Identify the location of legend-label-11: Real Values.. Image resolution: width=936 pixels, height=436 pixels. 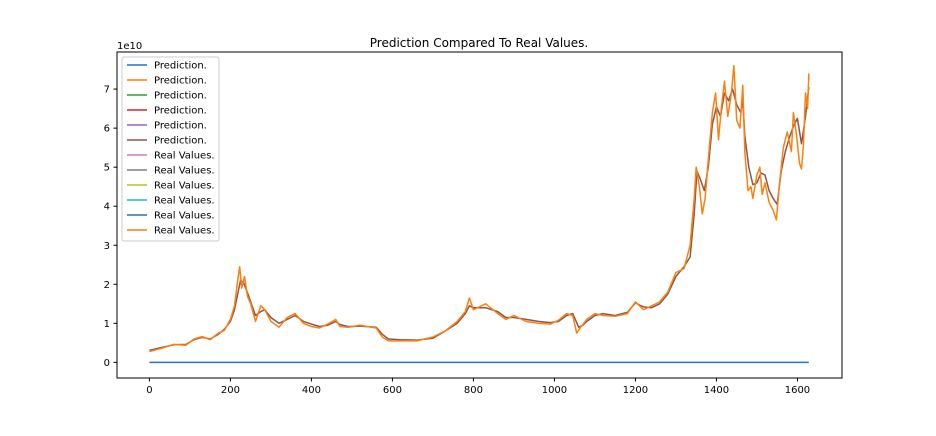
(184, 231).